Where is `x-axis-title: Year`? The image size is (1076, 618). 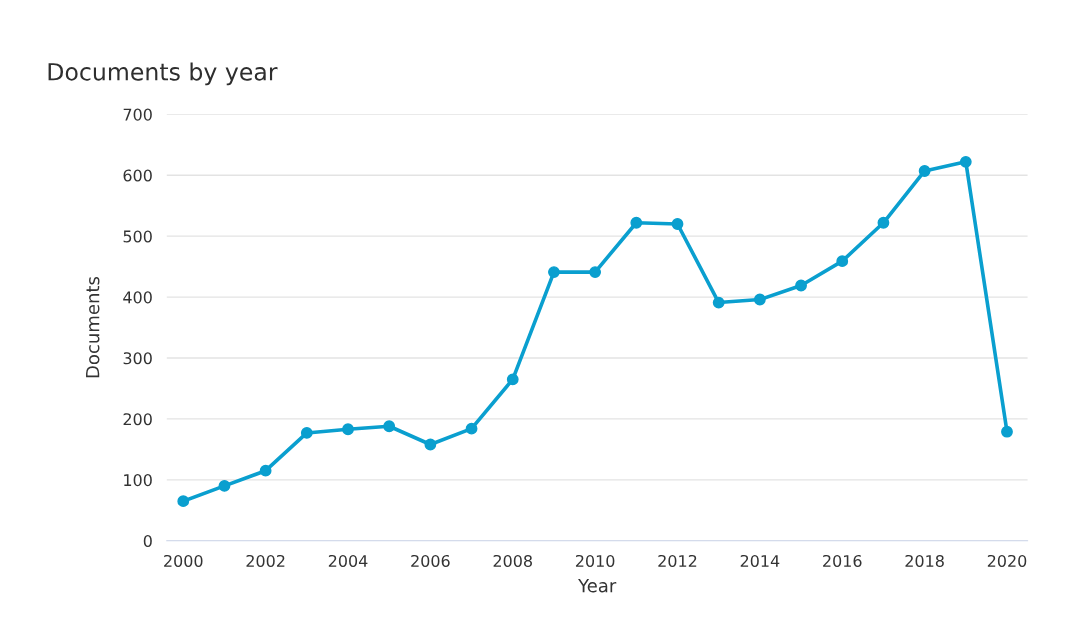
x-axis-title: Year is located at coordinates (597, 585).